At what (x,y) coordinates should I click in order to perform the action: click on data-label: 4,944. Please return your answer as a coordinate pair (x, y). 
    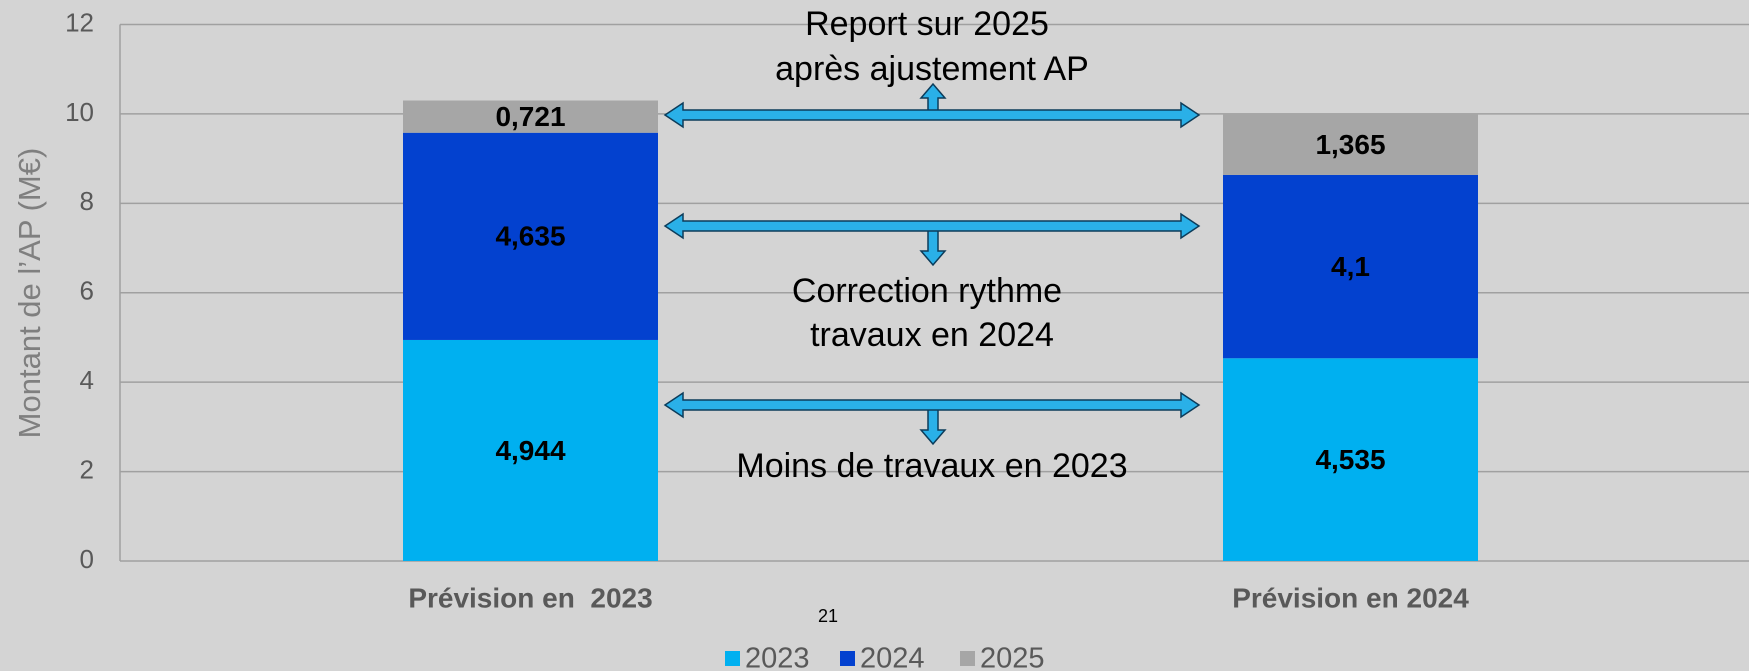
    Looking at the image, I should click on (530, 450).